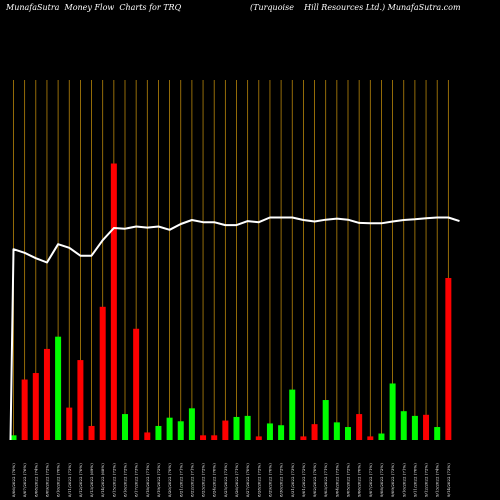 The image size is (500, 500). I want to click on x-tick-label: 8/18/2022 (71%), so click(147, 480).